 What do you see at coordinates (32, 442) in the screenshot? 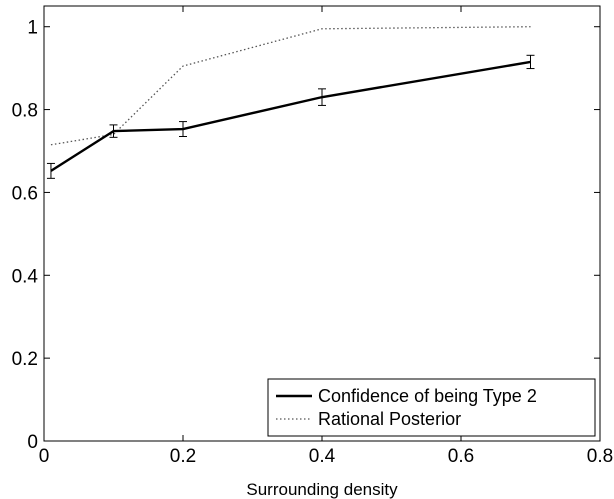
I see `y-tick-label: 0` at bounding box center [32, 442].